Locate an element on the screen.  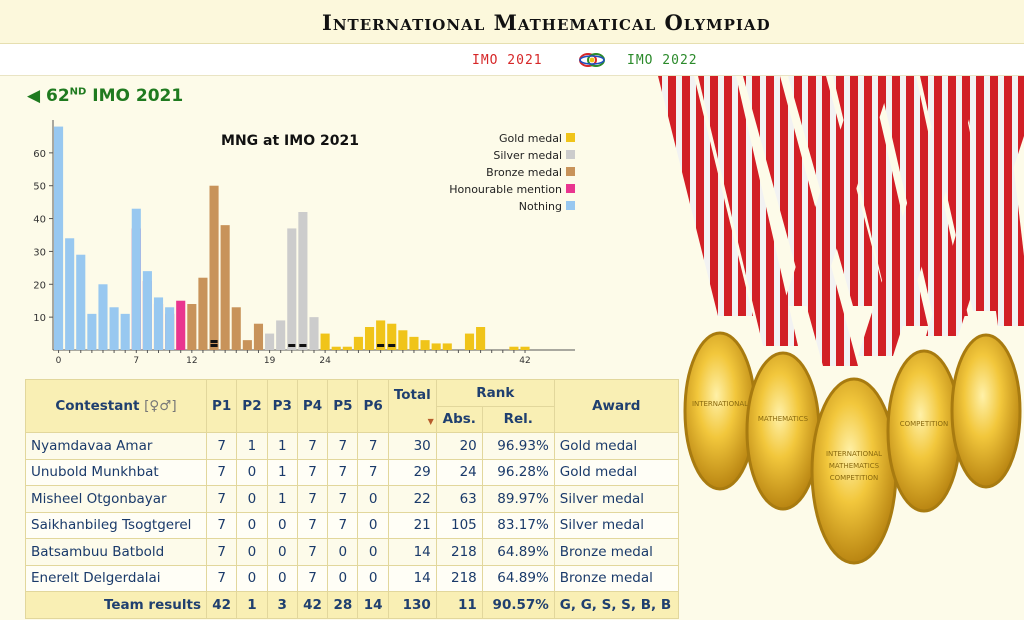
p4-column-header: P4 is located at coordinates (312, 406).